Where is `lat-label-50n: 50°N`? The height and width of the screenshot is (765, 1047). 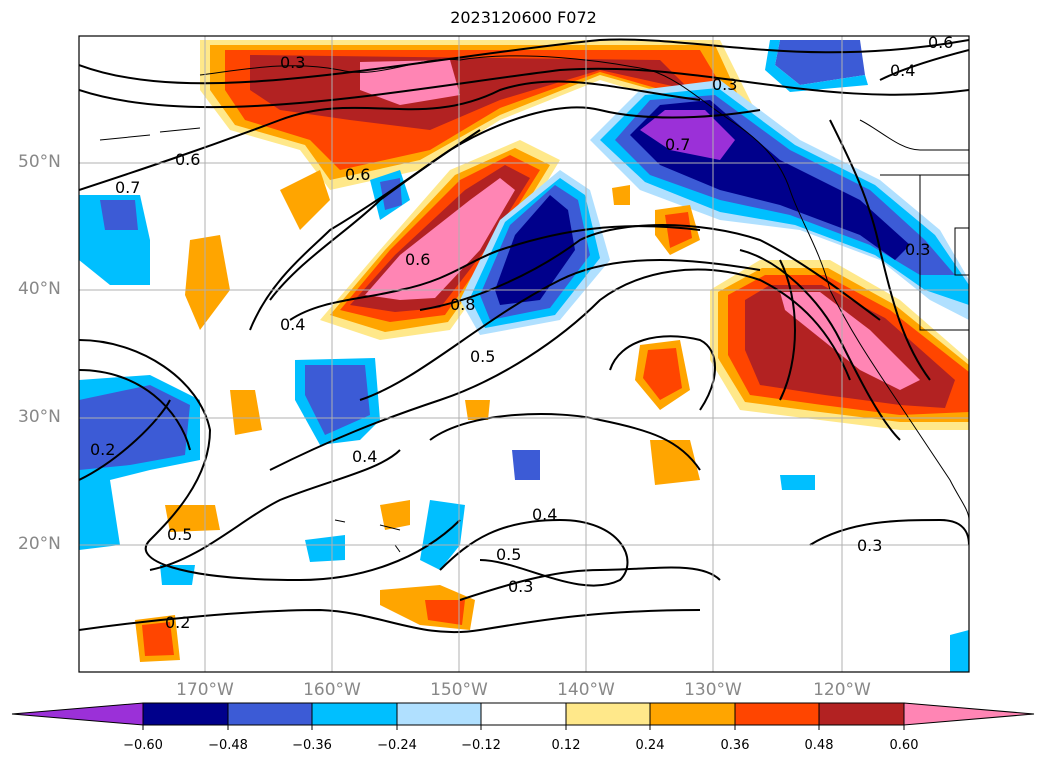 lat-label-50n: 50°N is located at coordinates (39, 162).